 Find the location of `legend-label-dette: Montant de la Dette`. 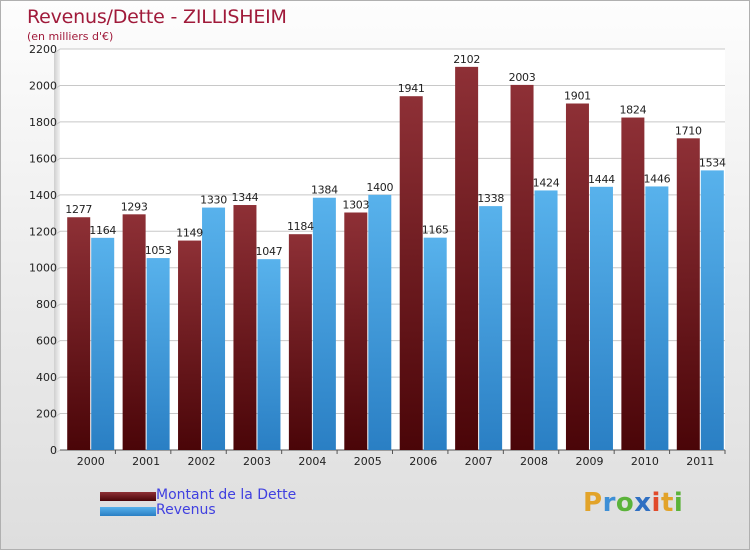

legend-label-dette: Montant de la Dette is located at coordinates (226, 495).